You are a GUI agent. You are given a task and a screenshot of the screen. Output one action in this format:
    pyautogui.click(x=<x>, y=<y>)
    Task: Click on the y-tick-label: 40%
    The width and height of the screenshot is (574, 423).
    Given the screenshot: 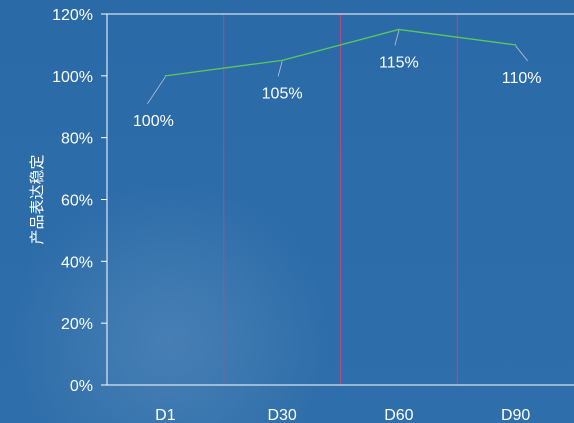 What is the action you would take?
    pyautogui.click(x=77, y=262)
    